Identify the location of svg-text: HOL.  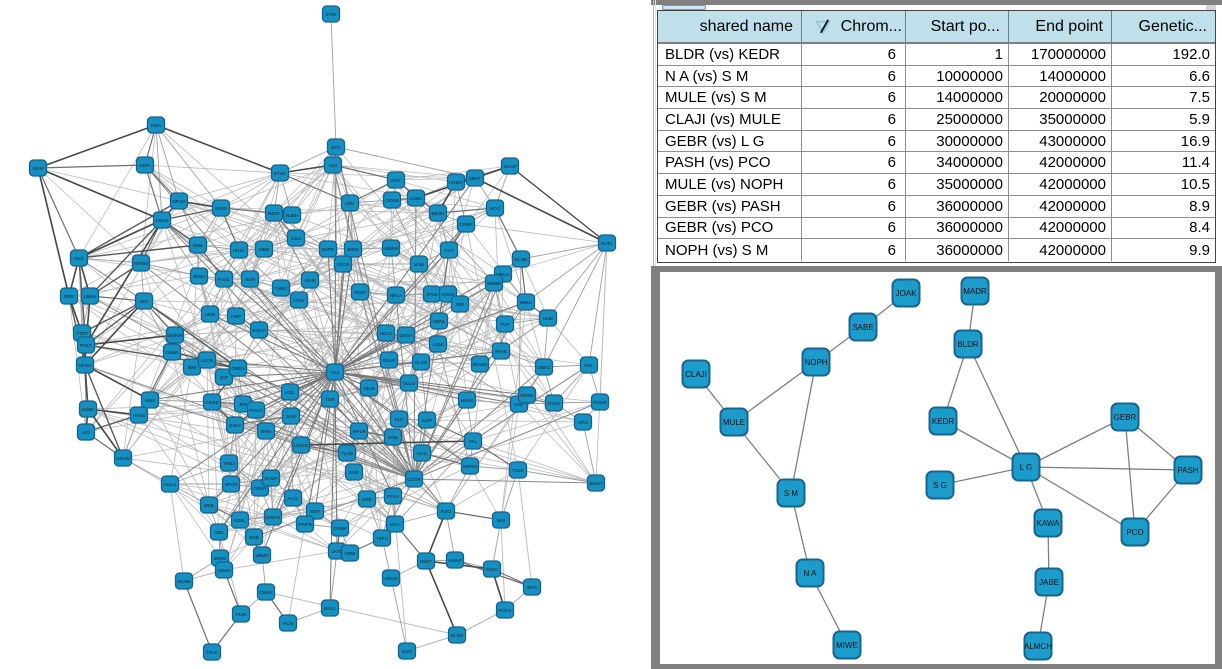
(290, 392).